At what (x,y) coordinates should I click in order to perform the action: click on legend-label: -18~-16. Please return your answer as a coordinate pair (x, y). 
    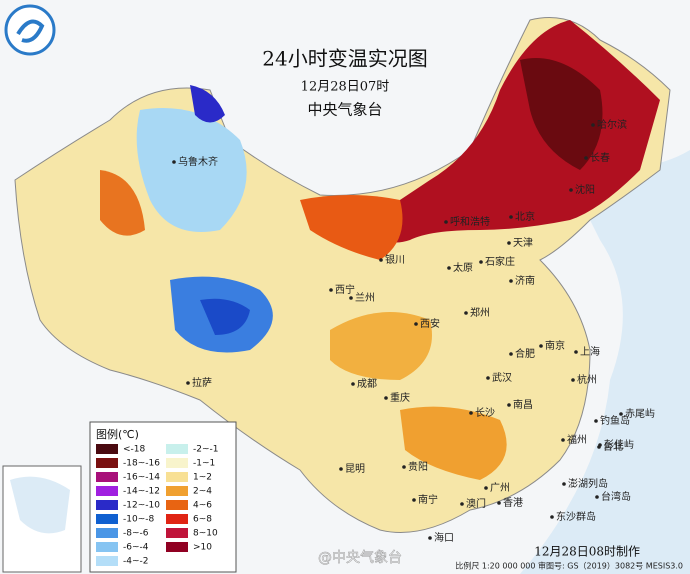
    Looking at the image, I should click on (141, 464).